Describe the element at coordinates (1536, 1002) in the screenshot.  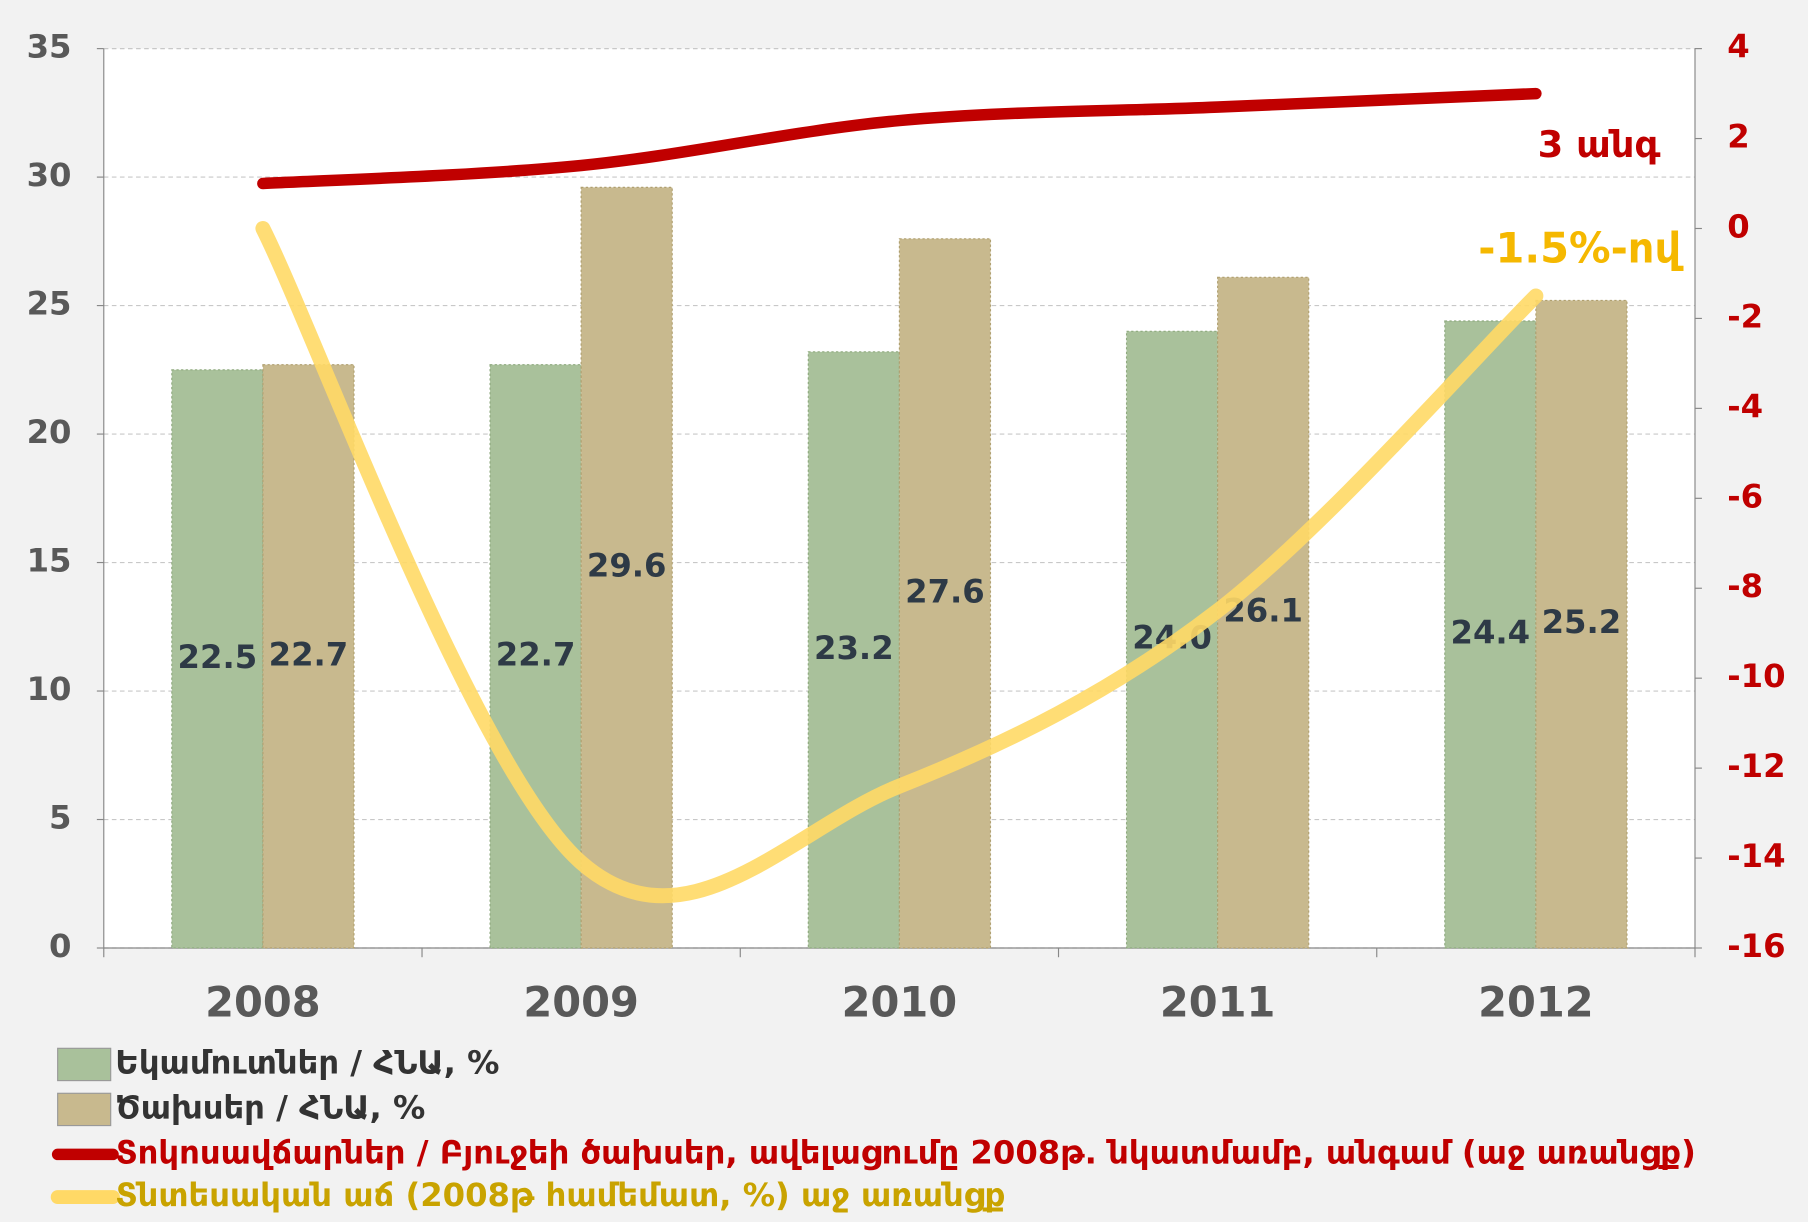
I see `x-tick-label: 2012` at that location.